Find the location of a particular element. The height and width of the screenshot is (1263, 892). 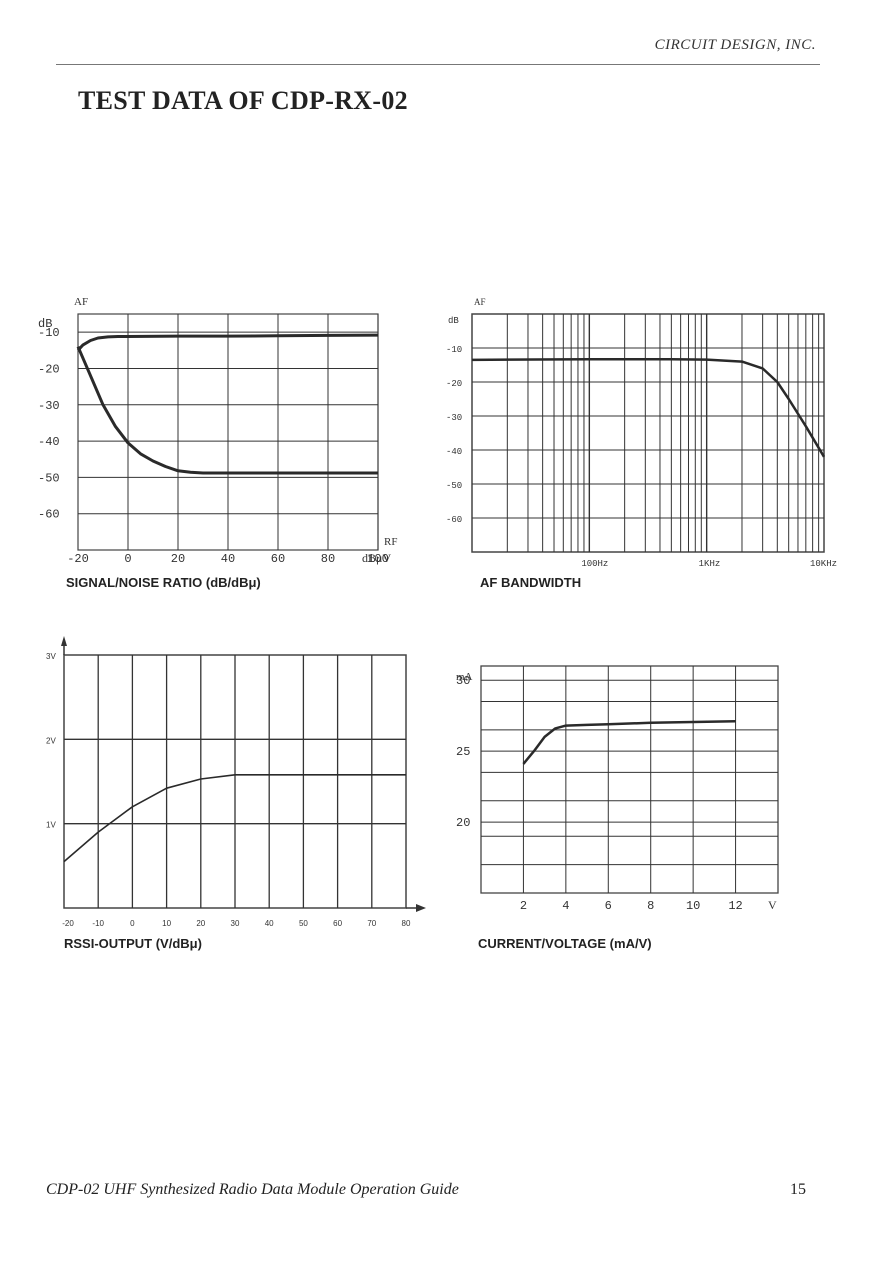

rssi-x-tick-label: -20 is located at coordinates (68, 923).